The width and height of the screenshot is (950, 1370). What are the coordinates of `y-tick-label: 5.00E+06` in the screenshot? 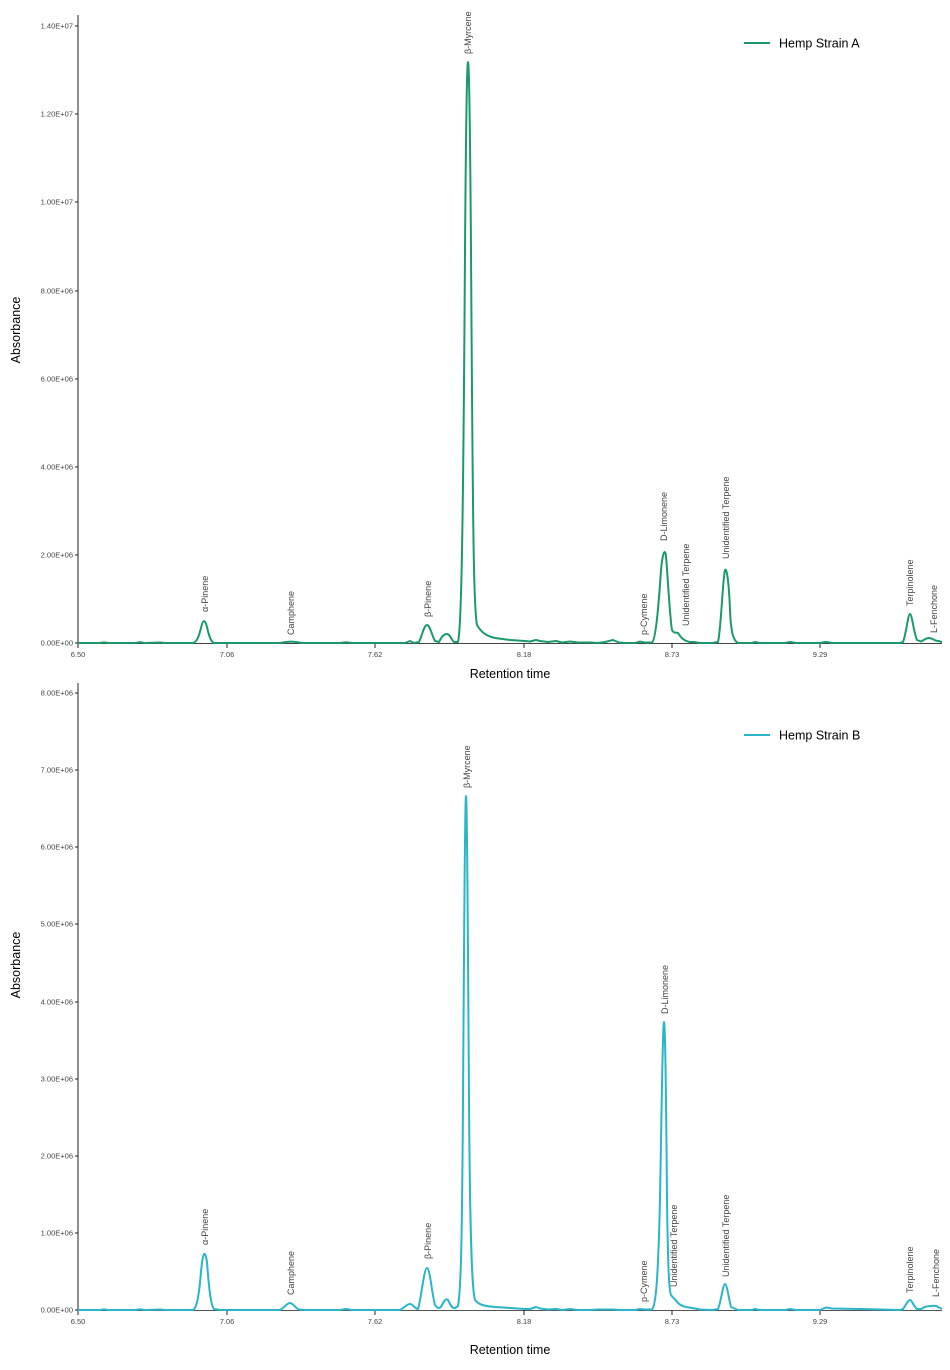 It's located at (57, 924).